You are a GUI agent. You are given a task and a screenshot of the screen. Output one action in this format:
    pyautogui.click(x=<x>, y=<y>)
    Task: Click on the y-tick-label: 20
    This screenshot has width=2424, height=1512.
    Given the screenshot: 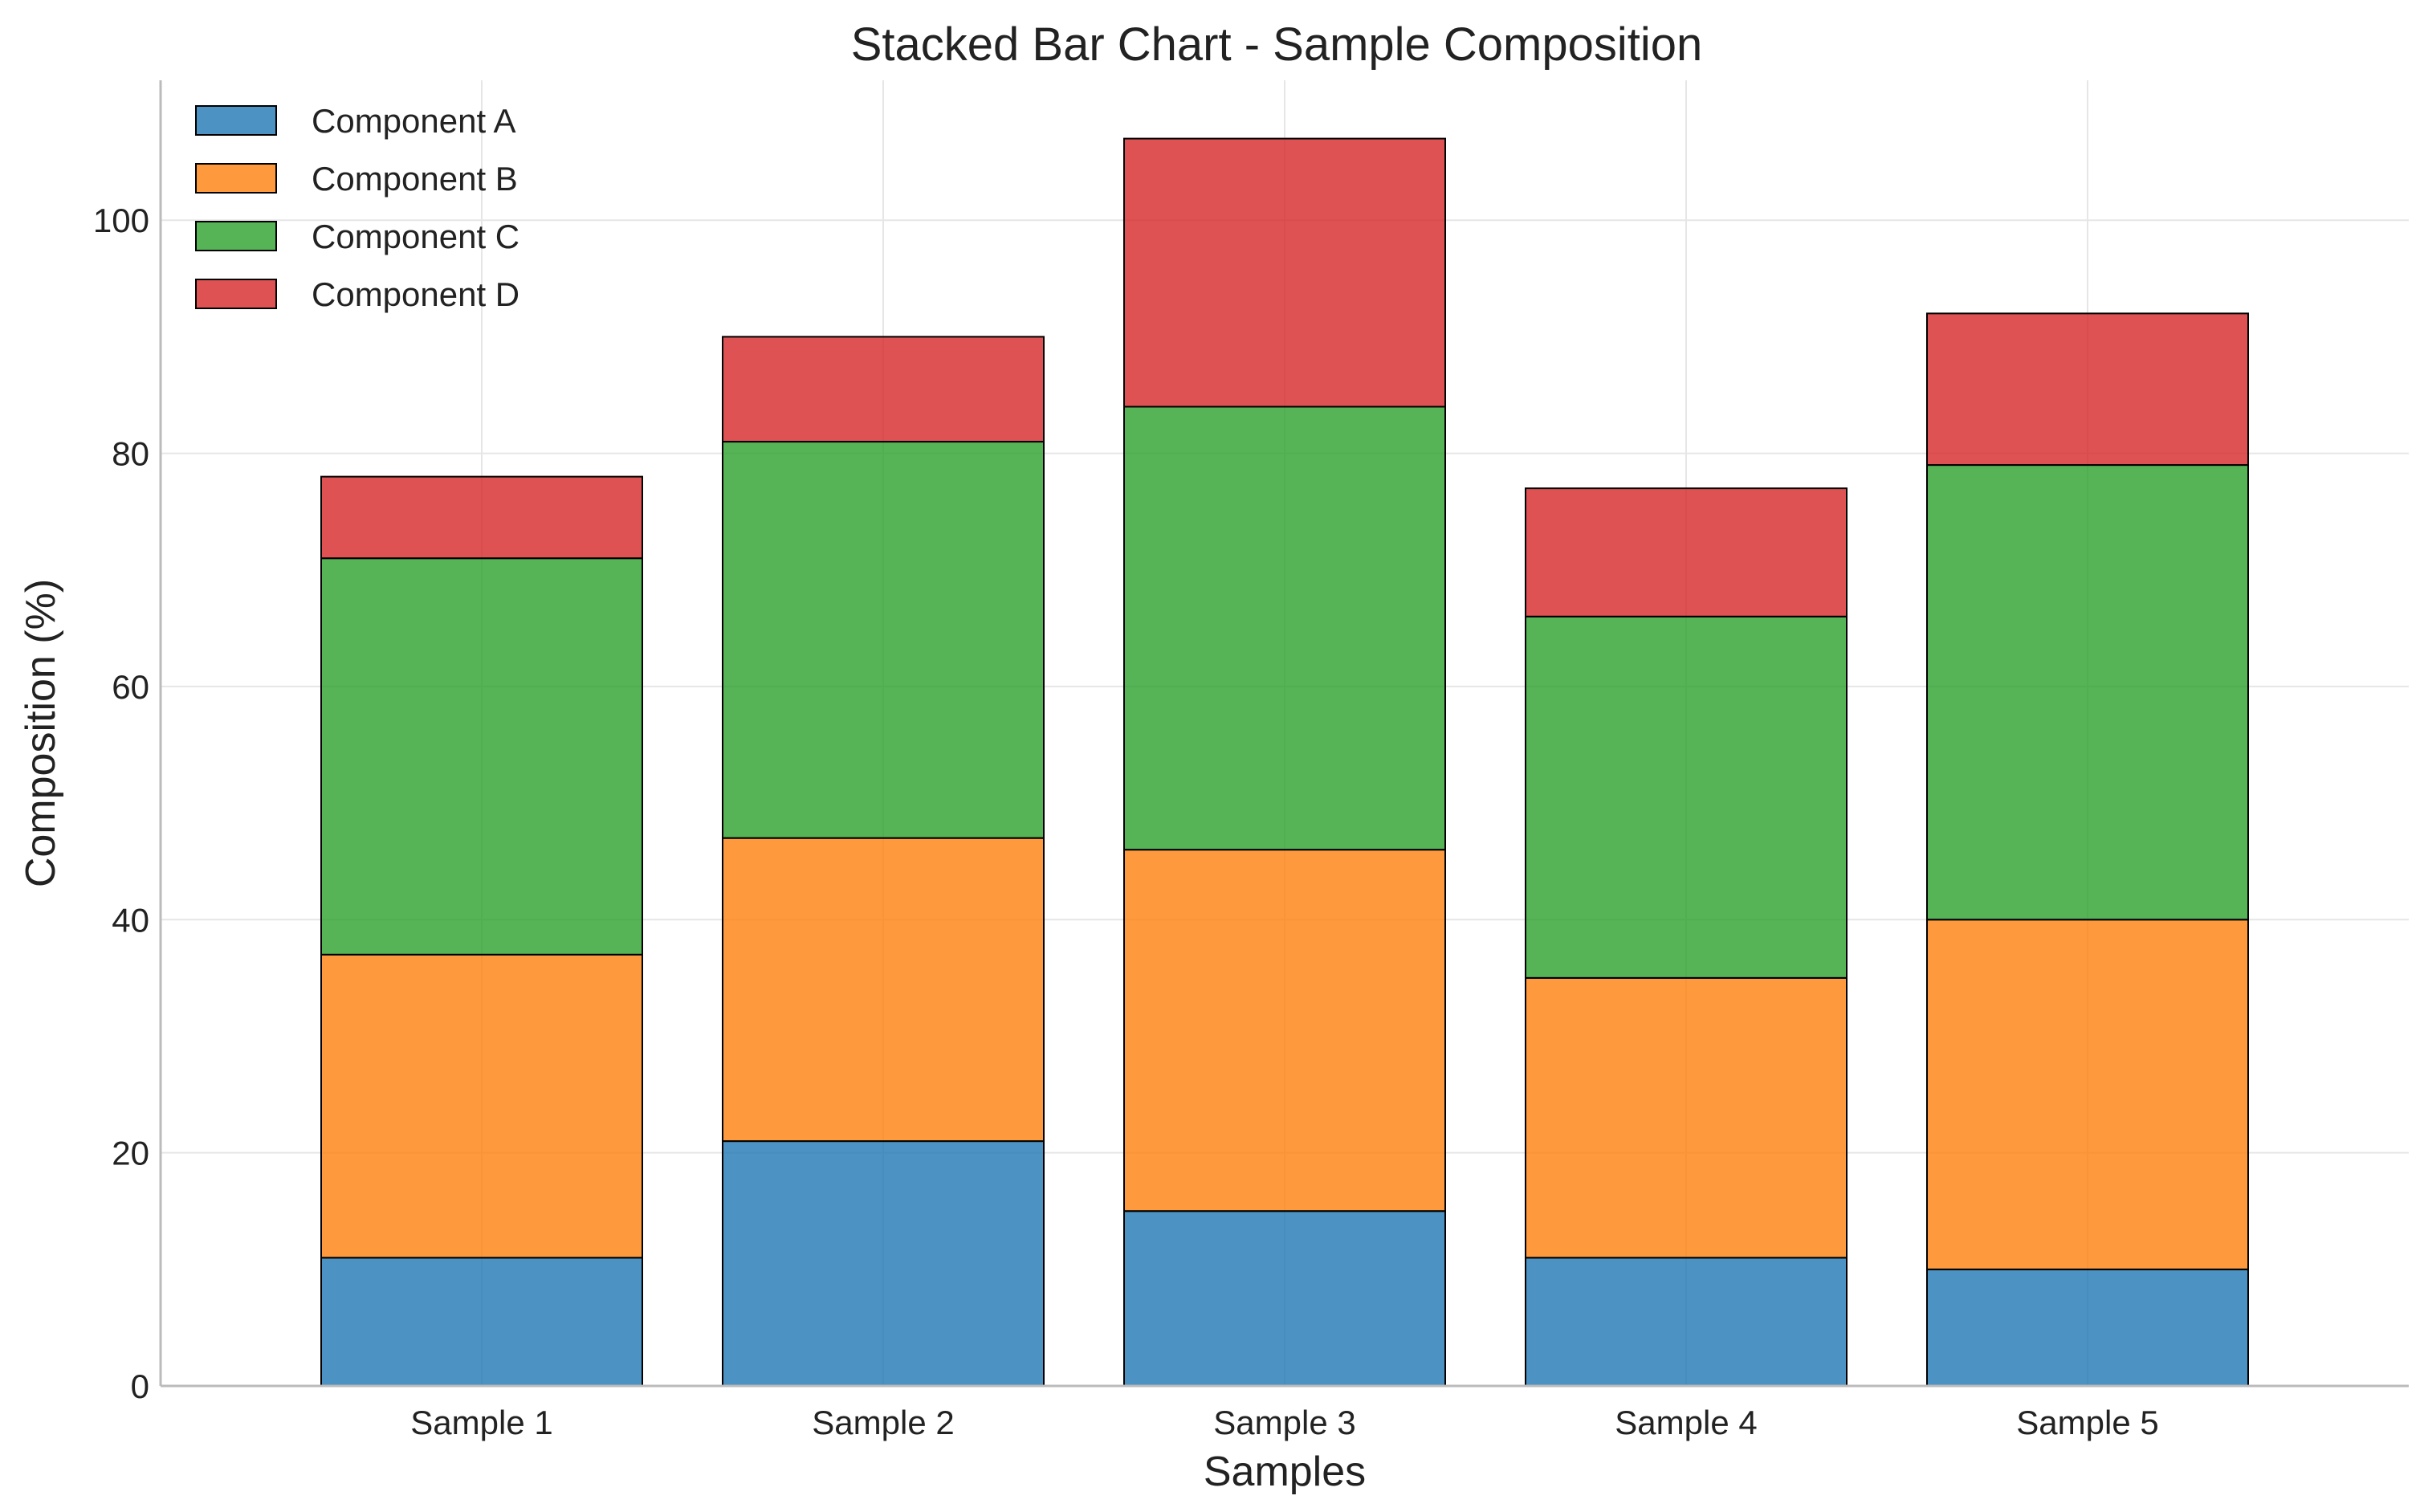 What is the action you would take?
    pyautogui.click(x=130, y=1154)
    